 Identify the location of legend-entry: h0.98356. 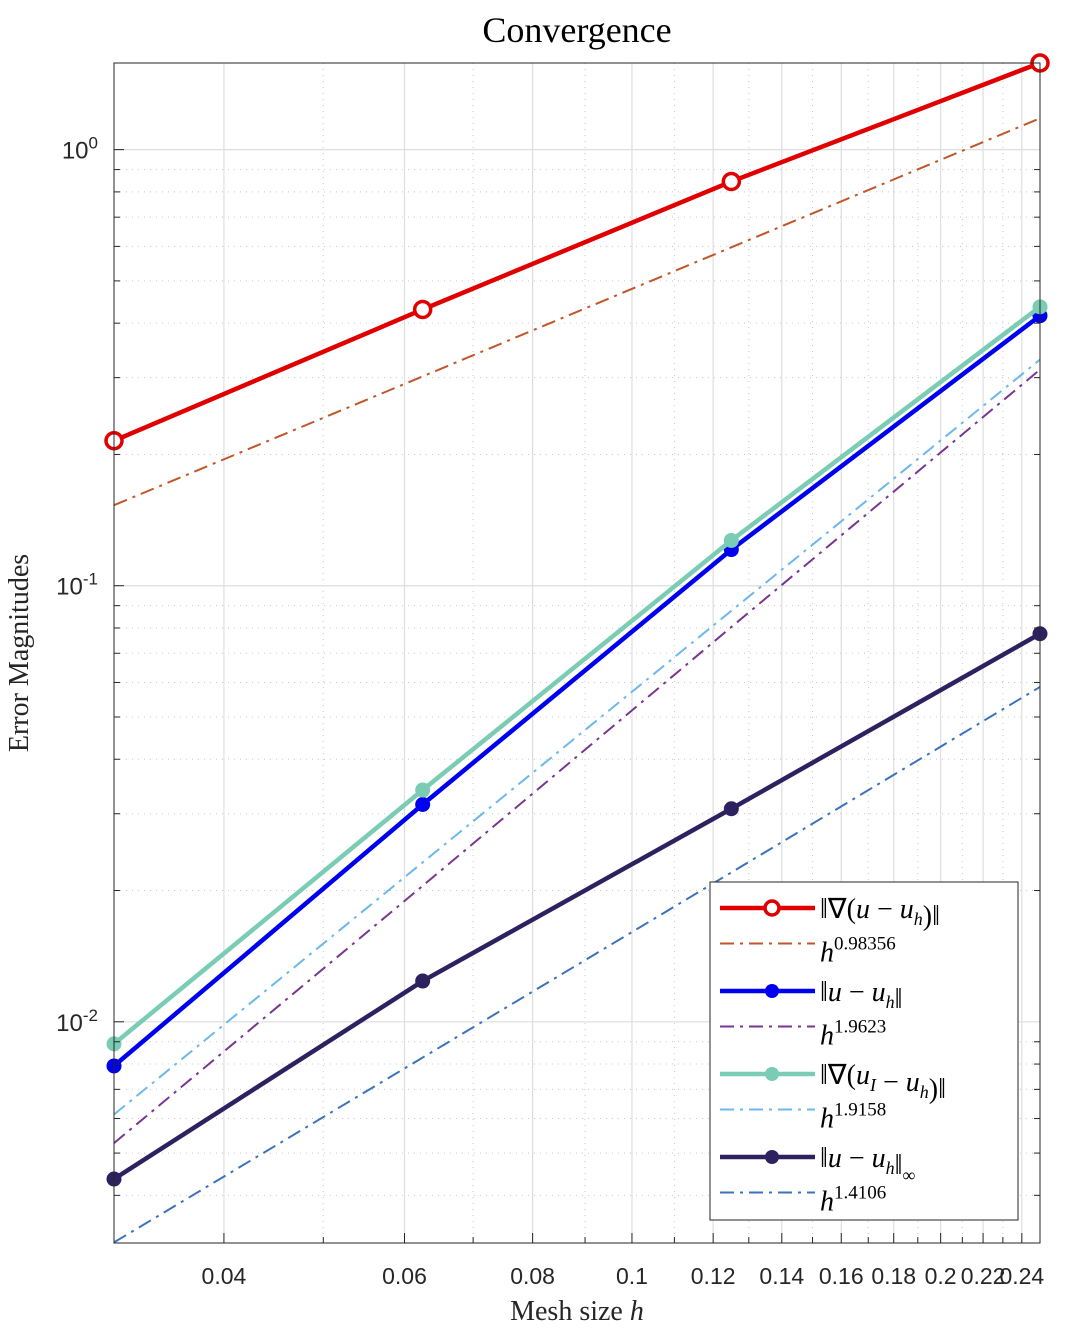
(808, 951).